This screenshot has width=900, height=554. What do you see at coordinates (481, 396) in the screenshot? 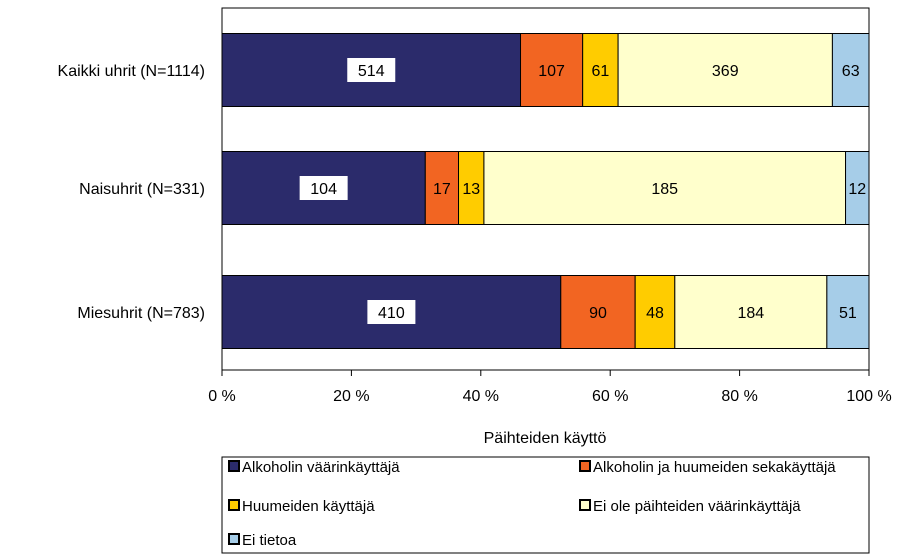
I see `x-tick-label: 40 %` at bounding box center [481, 396].